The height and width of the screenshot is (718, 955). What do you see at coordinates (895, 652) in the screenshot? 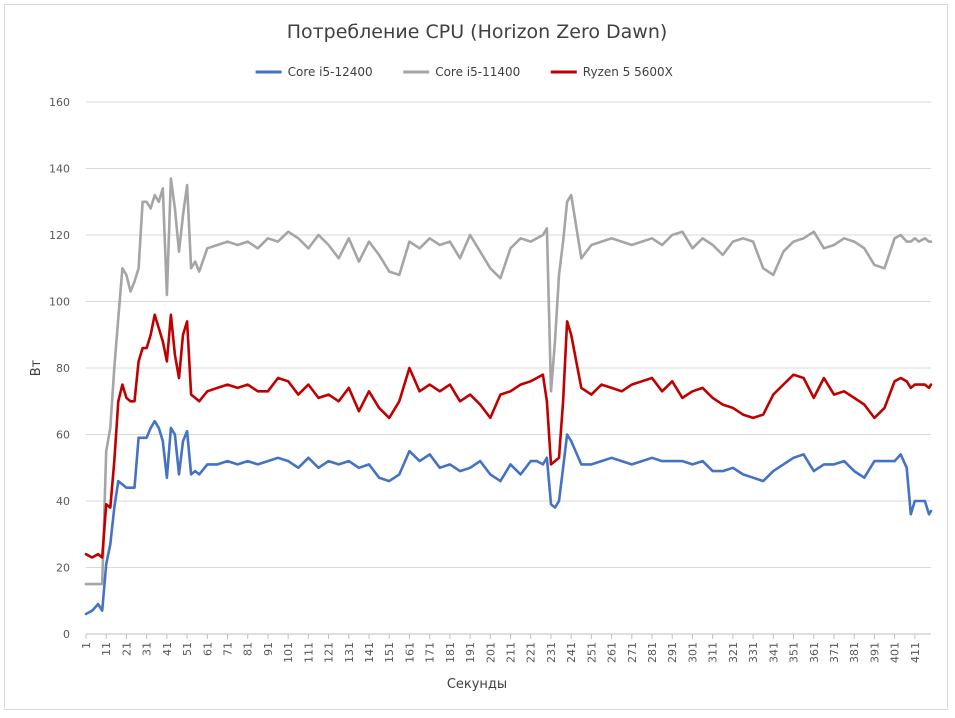
I see `x-tick-label: 401` at bounding box center [895, 652].